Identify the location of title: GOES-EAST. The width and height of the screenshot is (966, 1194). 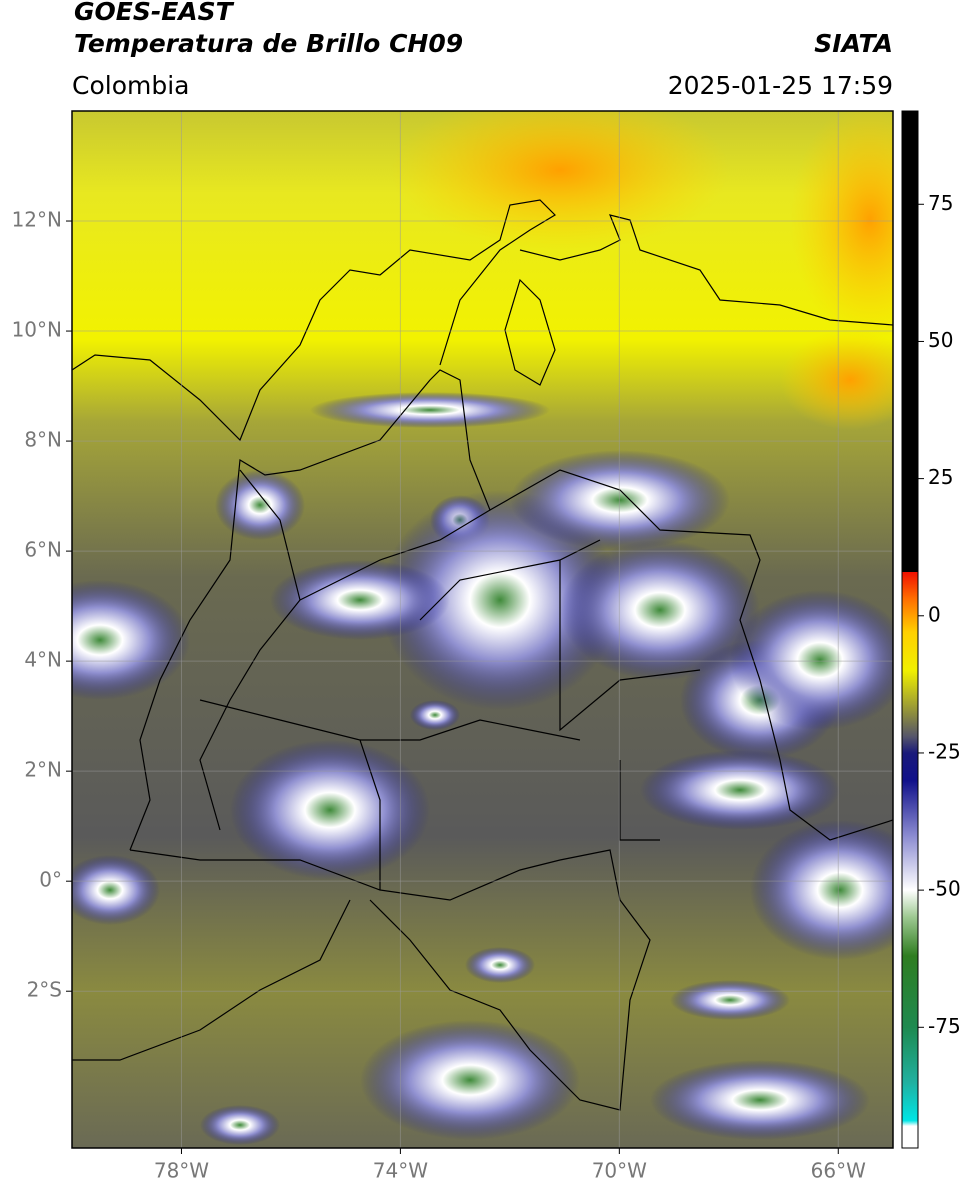
(154, 13).